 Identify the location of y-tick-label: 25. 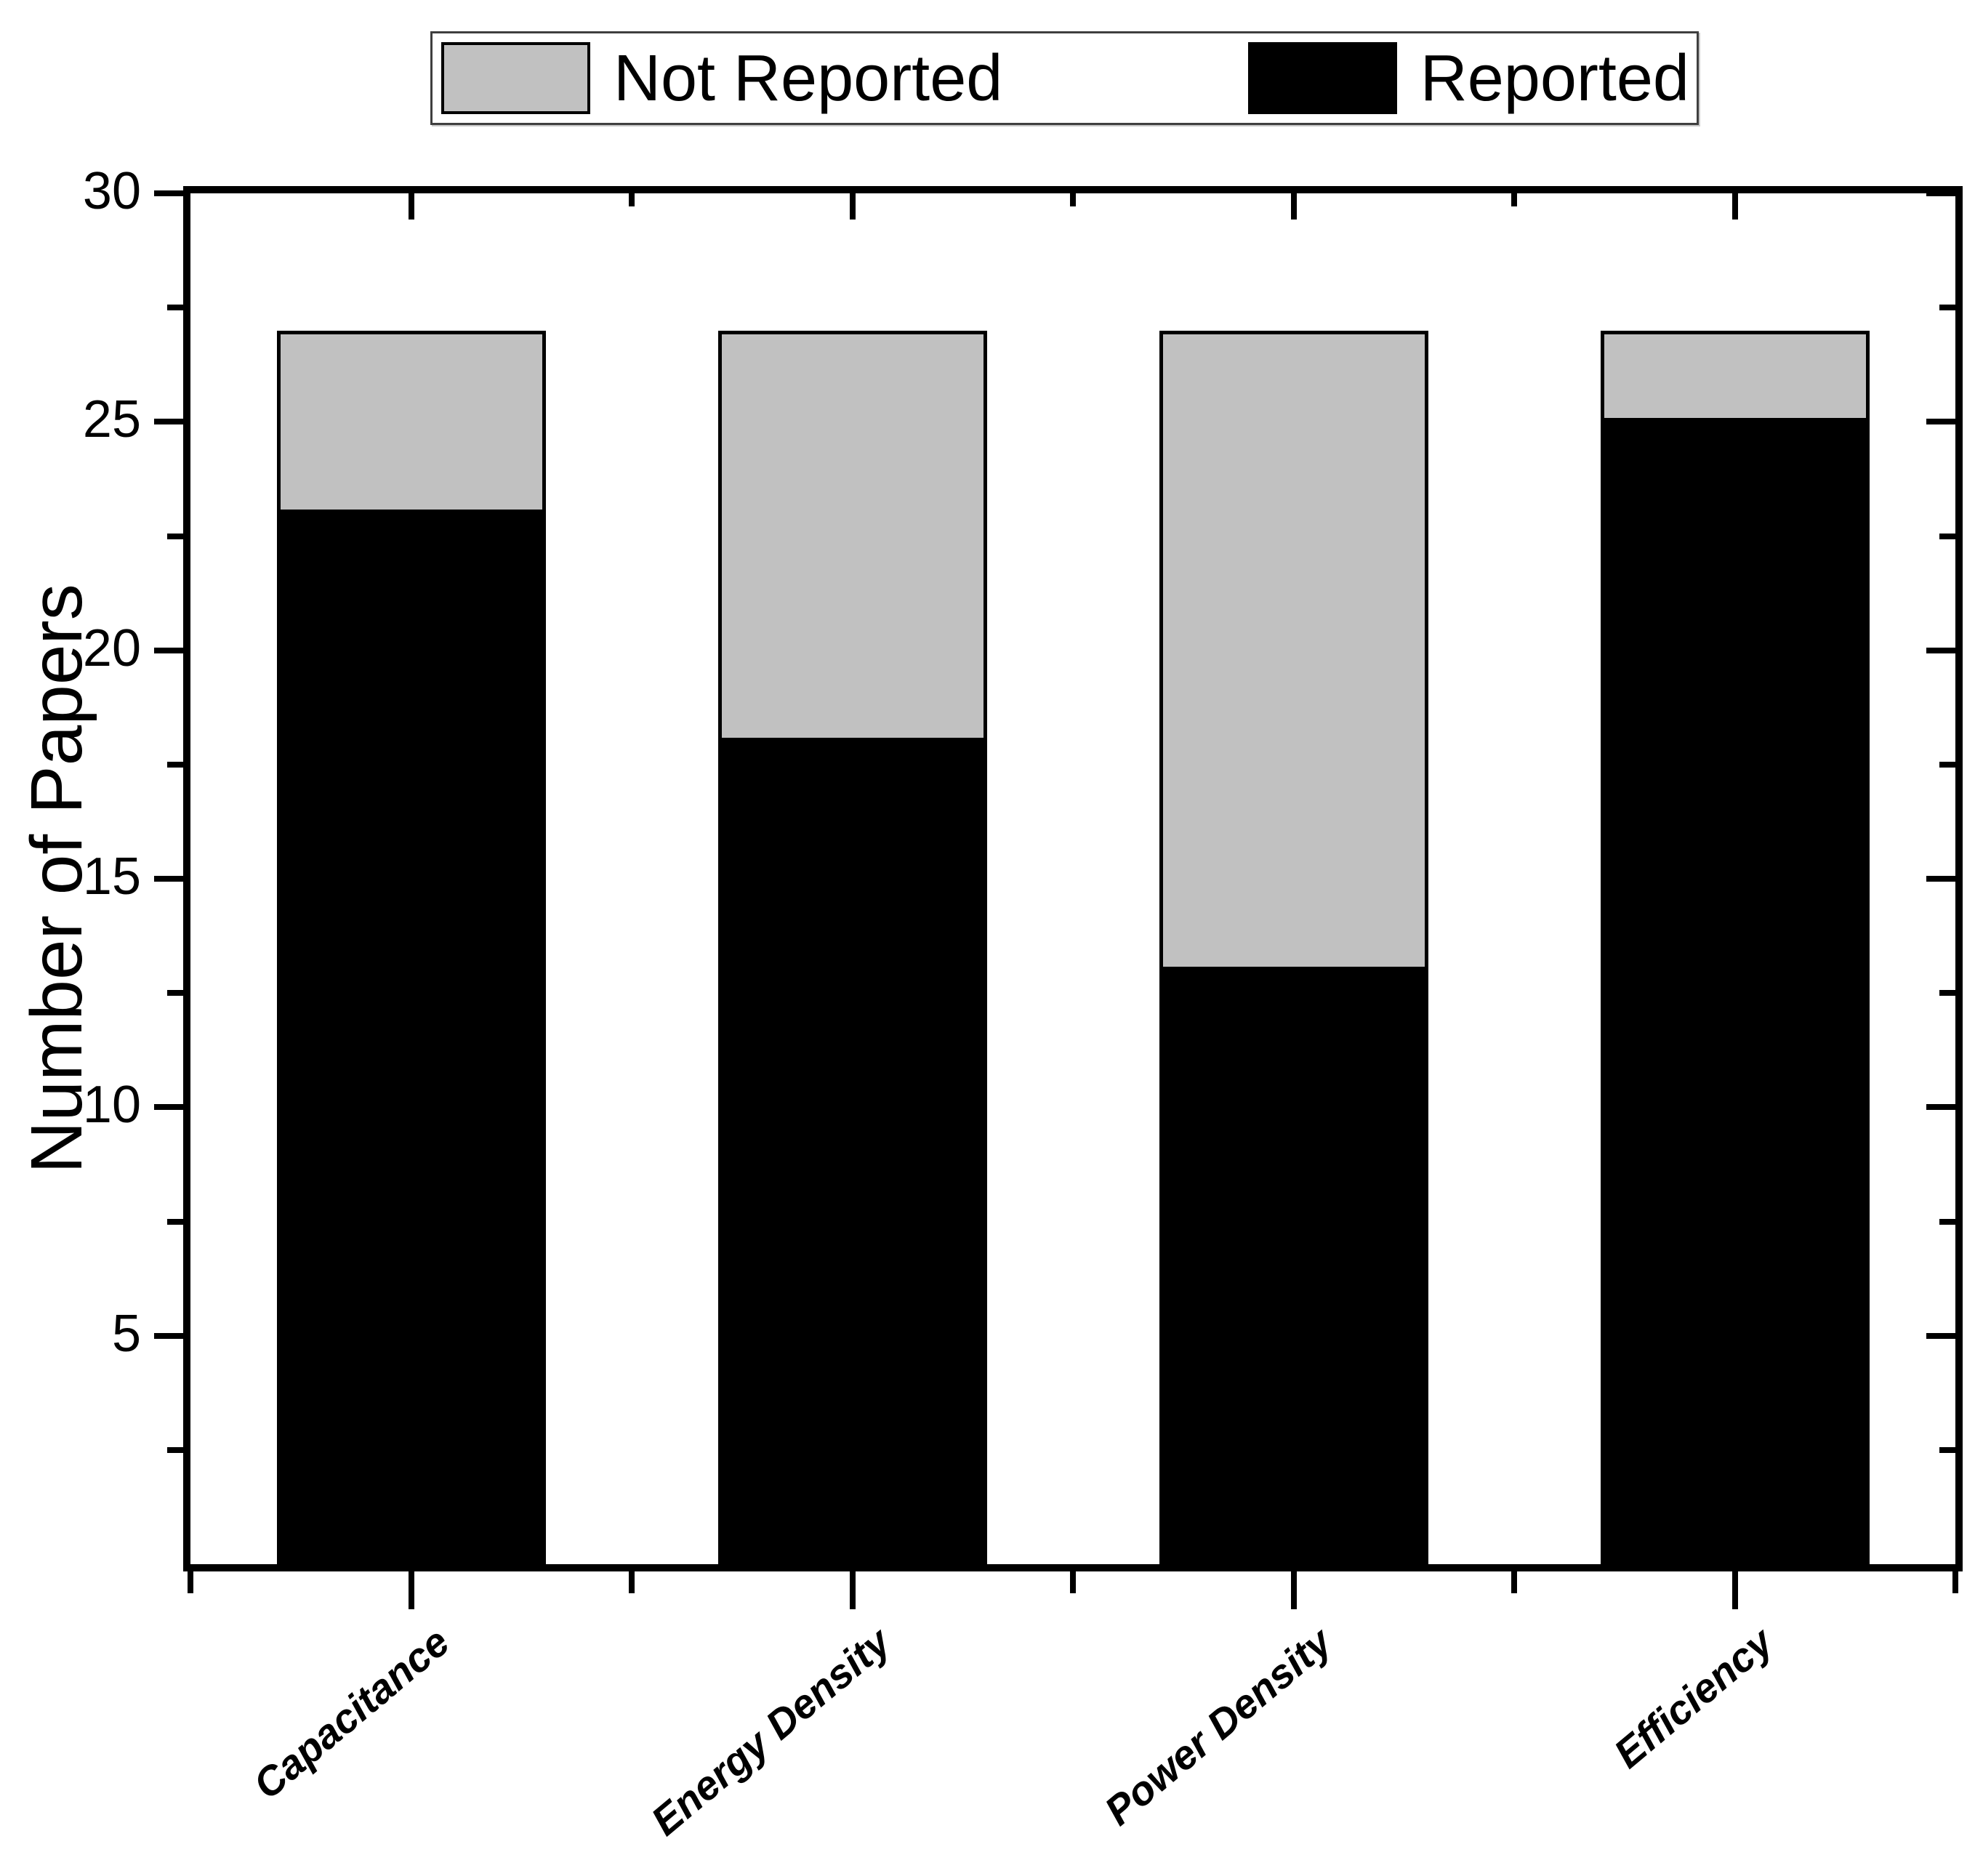
(111, 419).